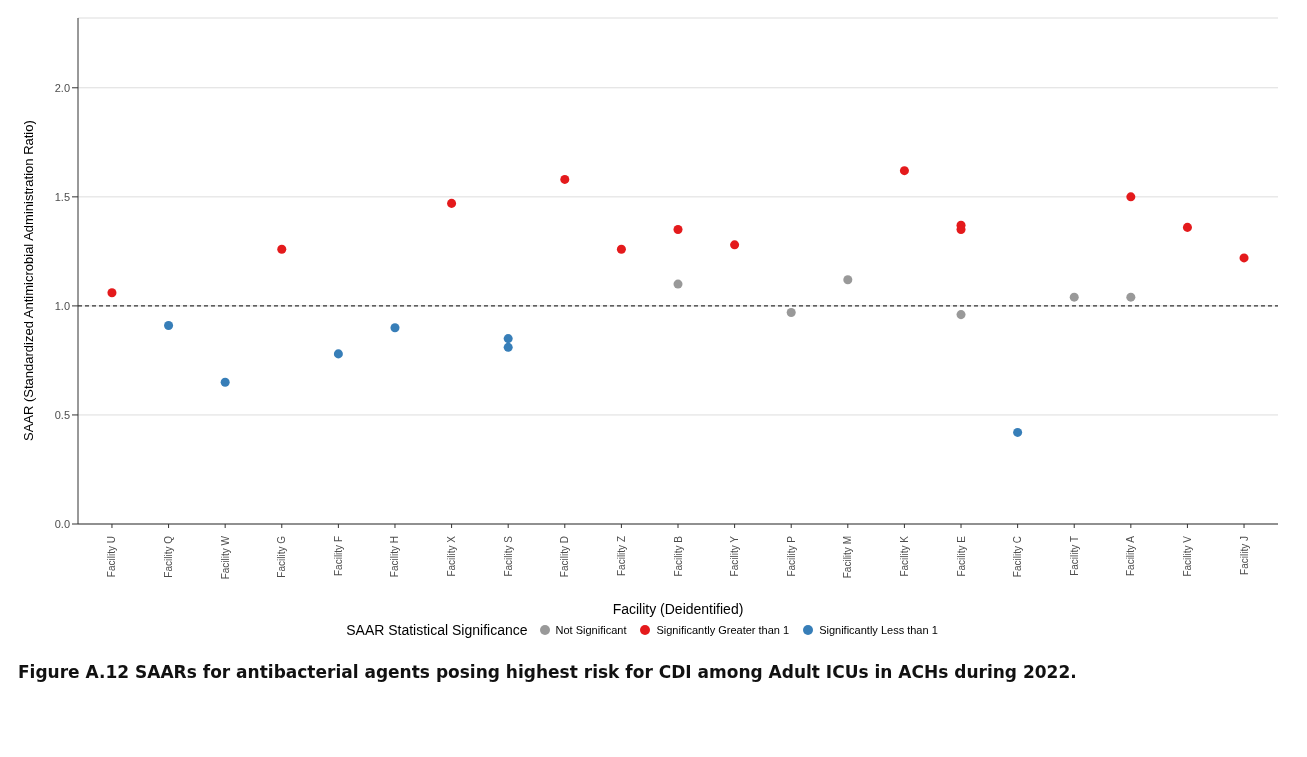  What do you see at coordinates (112, 557) in the screenshot?
I see `x-tick-label: Facility U` at bounding box center [112, 557].